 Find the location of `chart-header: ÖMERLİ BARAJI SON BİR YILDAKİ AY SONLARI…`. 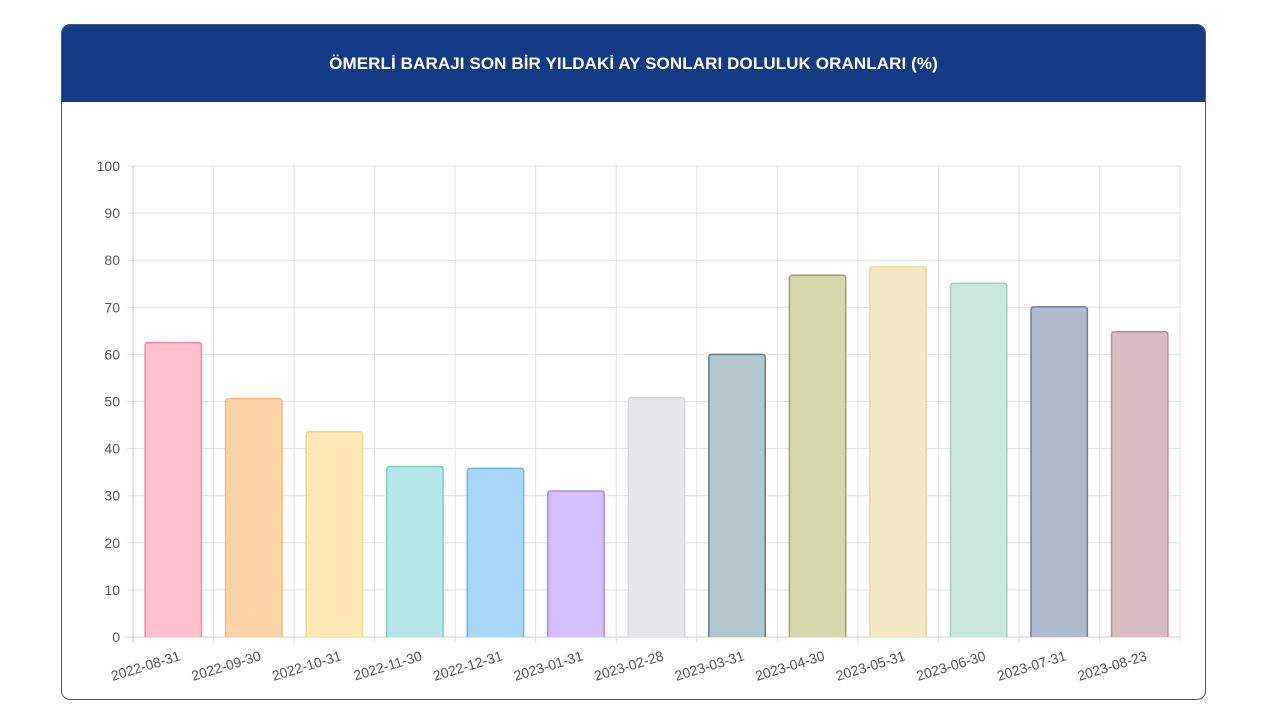

chart-header: ÖMERLİ BARAJI SON BİR YILDAKİ AY SONLARI… is located at coordinates (633, 63).